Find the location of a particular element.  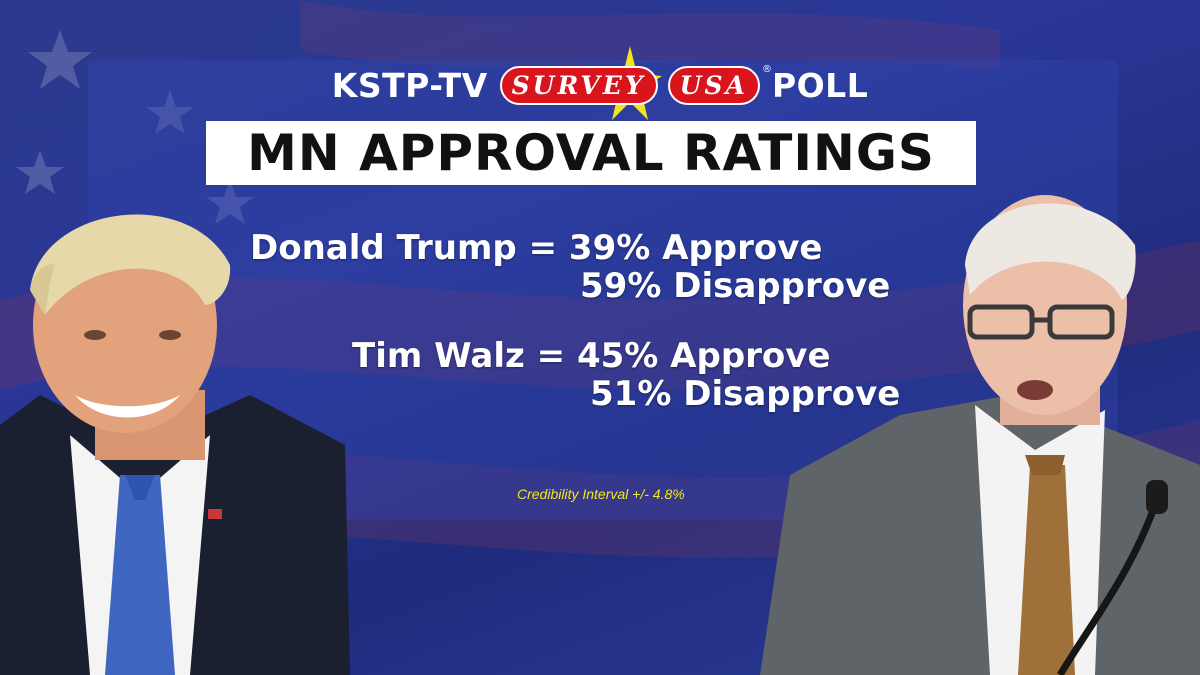

walz-approve-line: Tim Walz = 45% Approve is located at coordinates (591, 356).